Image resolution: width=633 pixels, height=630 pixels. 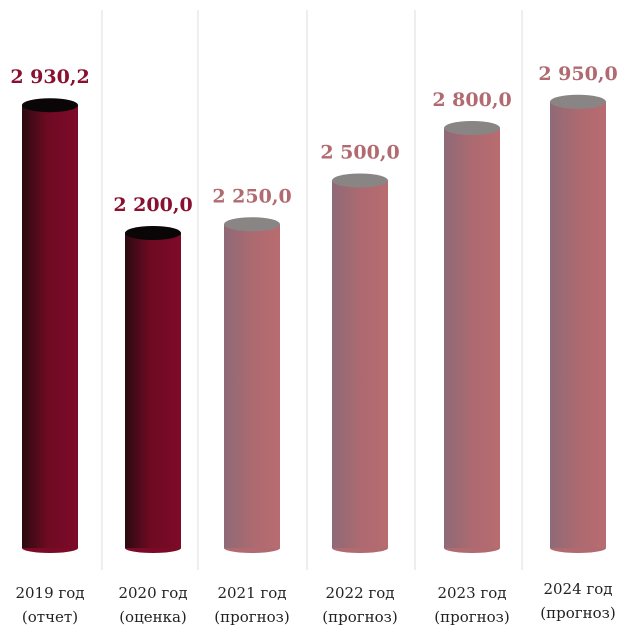 What do you see at coordinates (471, 100) in the screenshot?
I see `value-label: 2 800,0` at bounding box center [471, 100].